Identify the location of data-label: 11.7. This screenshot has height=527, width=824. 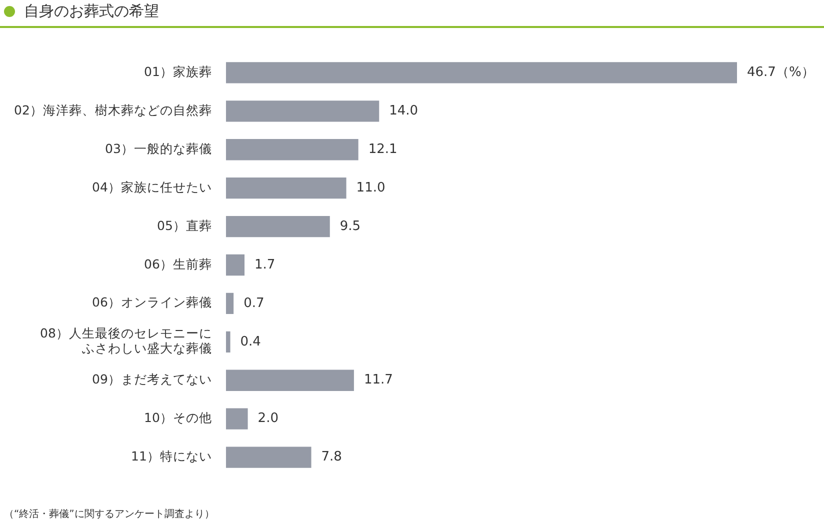
(378, 380).